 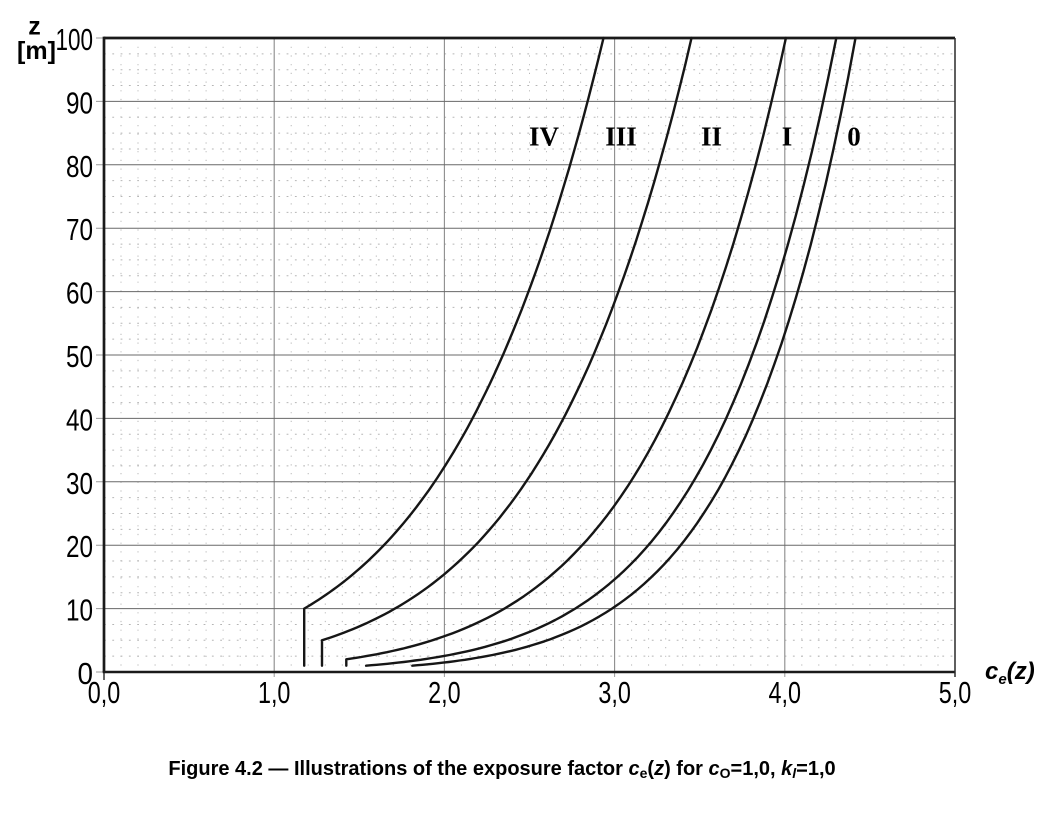 What do you see at coordinates (955, 692) in the screenshot?
I see `svg-text: 5,0` at bounding box center [955, 692].